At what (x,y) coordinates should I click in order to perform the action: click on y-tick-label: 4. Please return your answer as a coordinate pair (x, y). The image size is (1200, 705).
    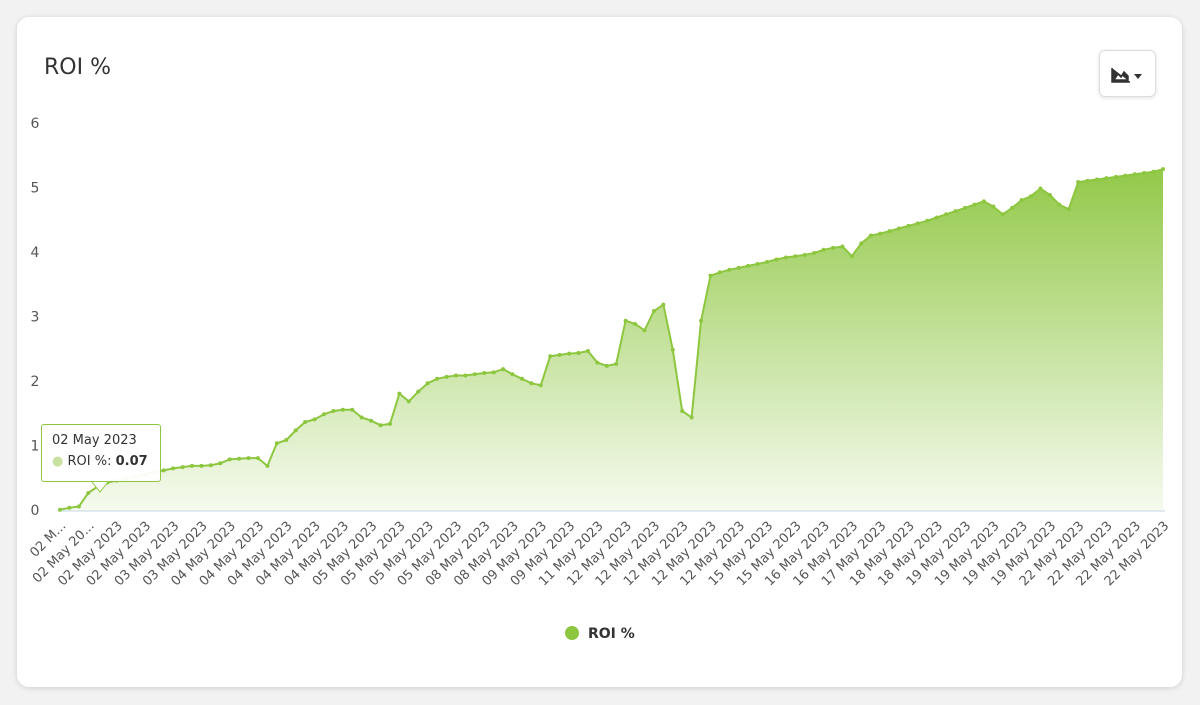
    Looking at the image, I should click on (35, 253).